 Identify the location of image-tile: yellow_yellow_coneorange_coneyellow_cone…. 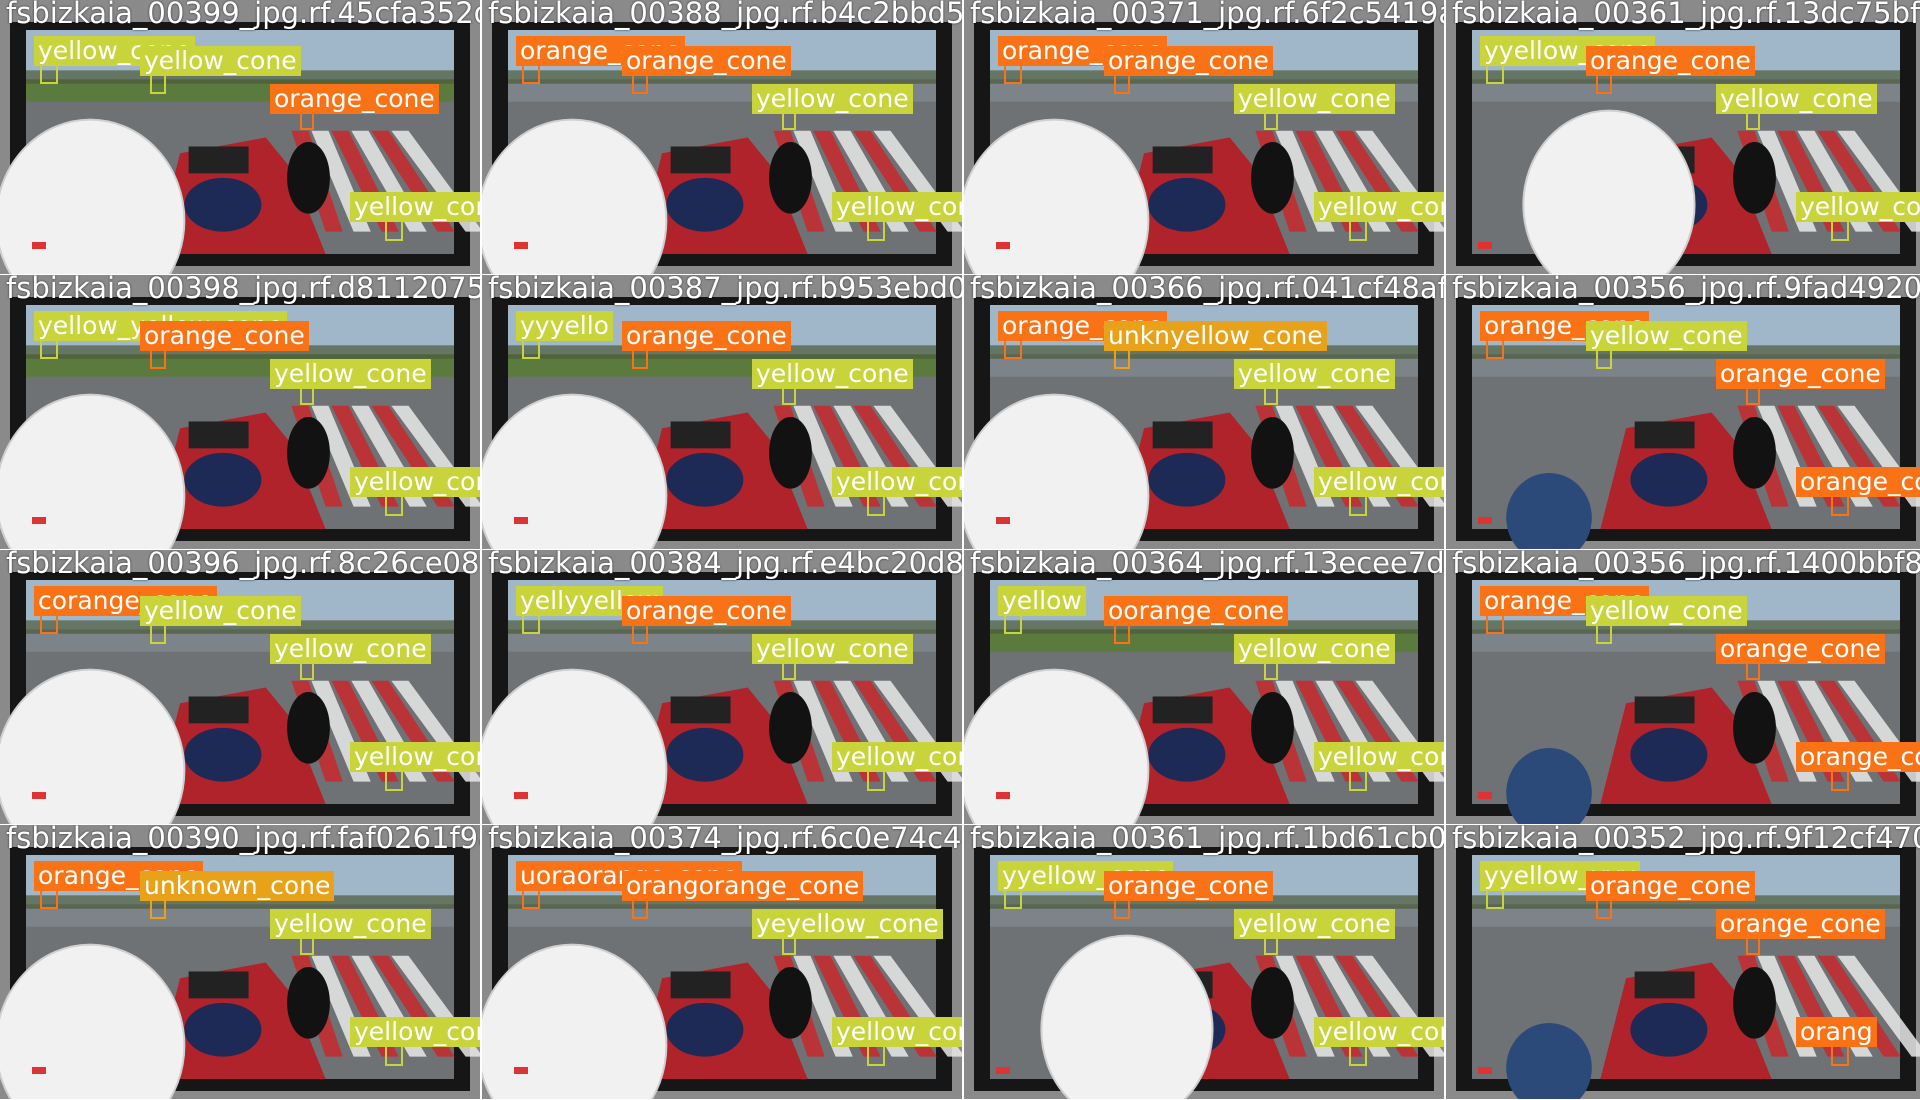
(240, 412).